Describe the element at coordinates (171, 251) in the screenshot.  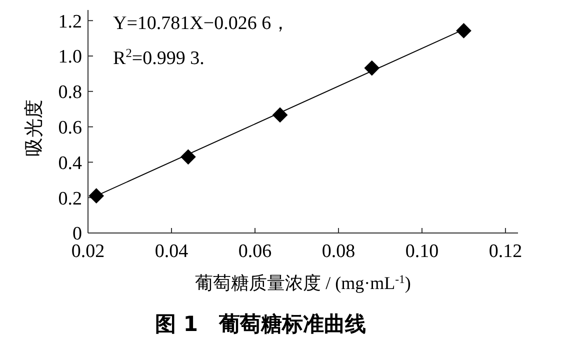
I see `x-tick-label: 0.04` at that location.